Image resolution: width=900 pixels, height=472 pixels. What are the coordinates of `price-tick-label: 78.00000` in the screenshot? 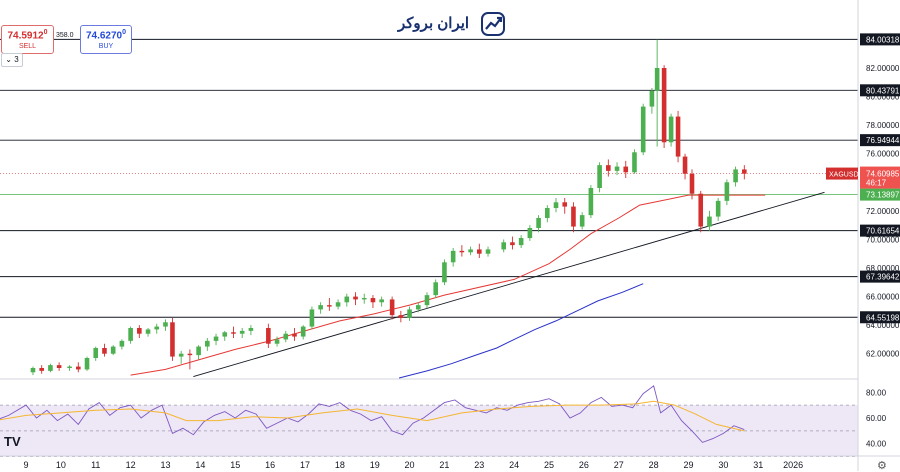 It's located at (883, 125).